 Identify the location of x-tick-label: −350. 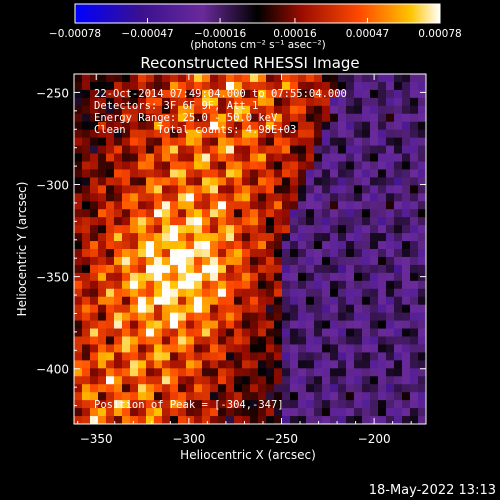
(96, 439).